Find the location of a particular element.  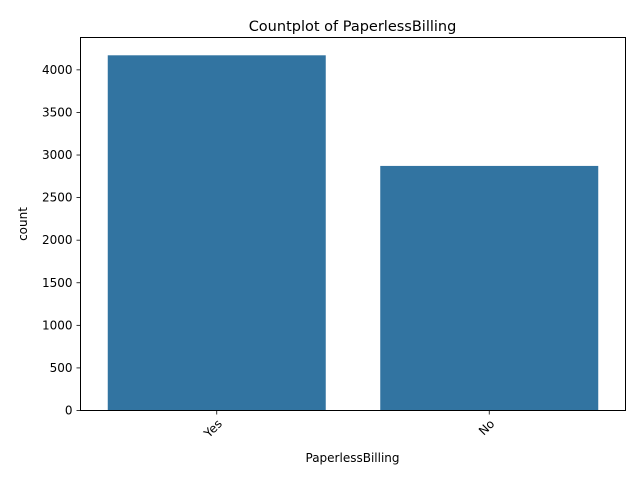

y-tick-label: 2000 is located at coordinates (57, 240).